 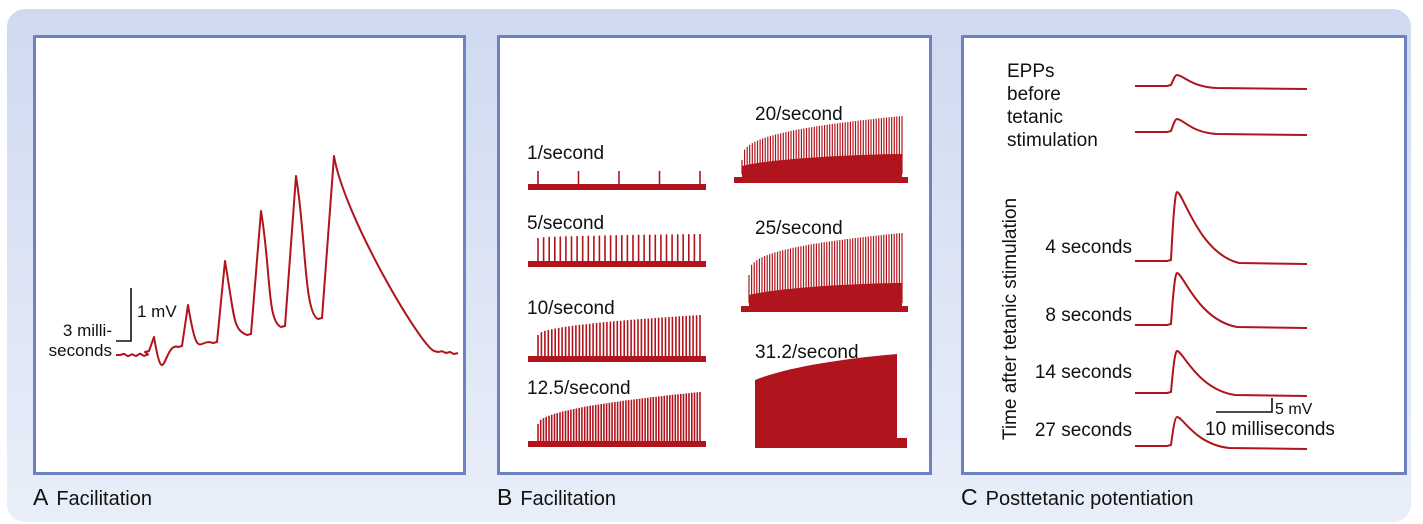 What do you see at coordinates (568, 499) in the screenshot?
I see `caption-text-b: Facilitation` at bounding box center [568, 499].